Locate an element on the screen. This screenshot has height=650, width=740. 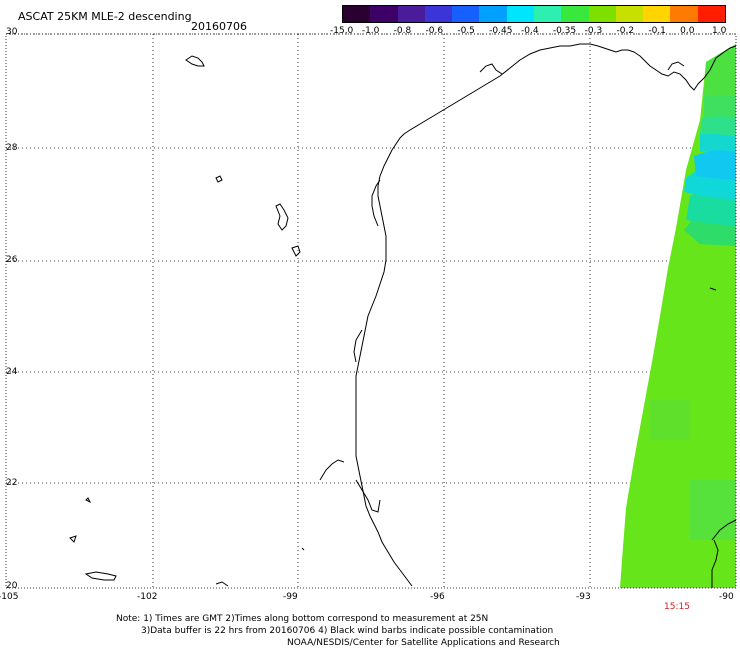
x-tick-minus105: -105 is located at coordinates (9, 597).